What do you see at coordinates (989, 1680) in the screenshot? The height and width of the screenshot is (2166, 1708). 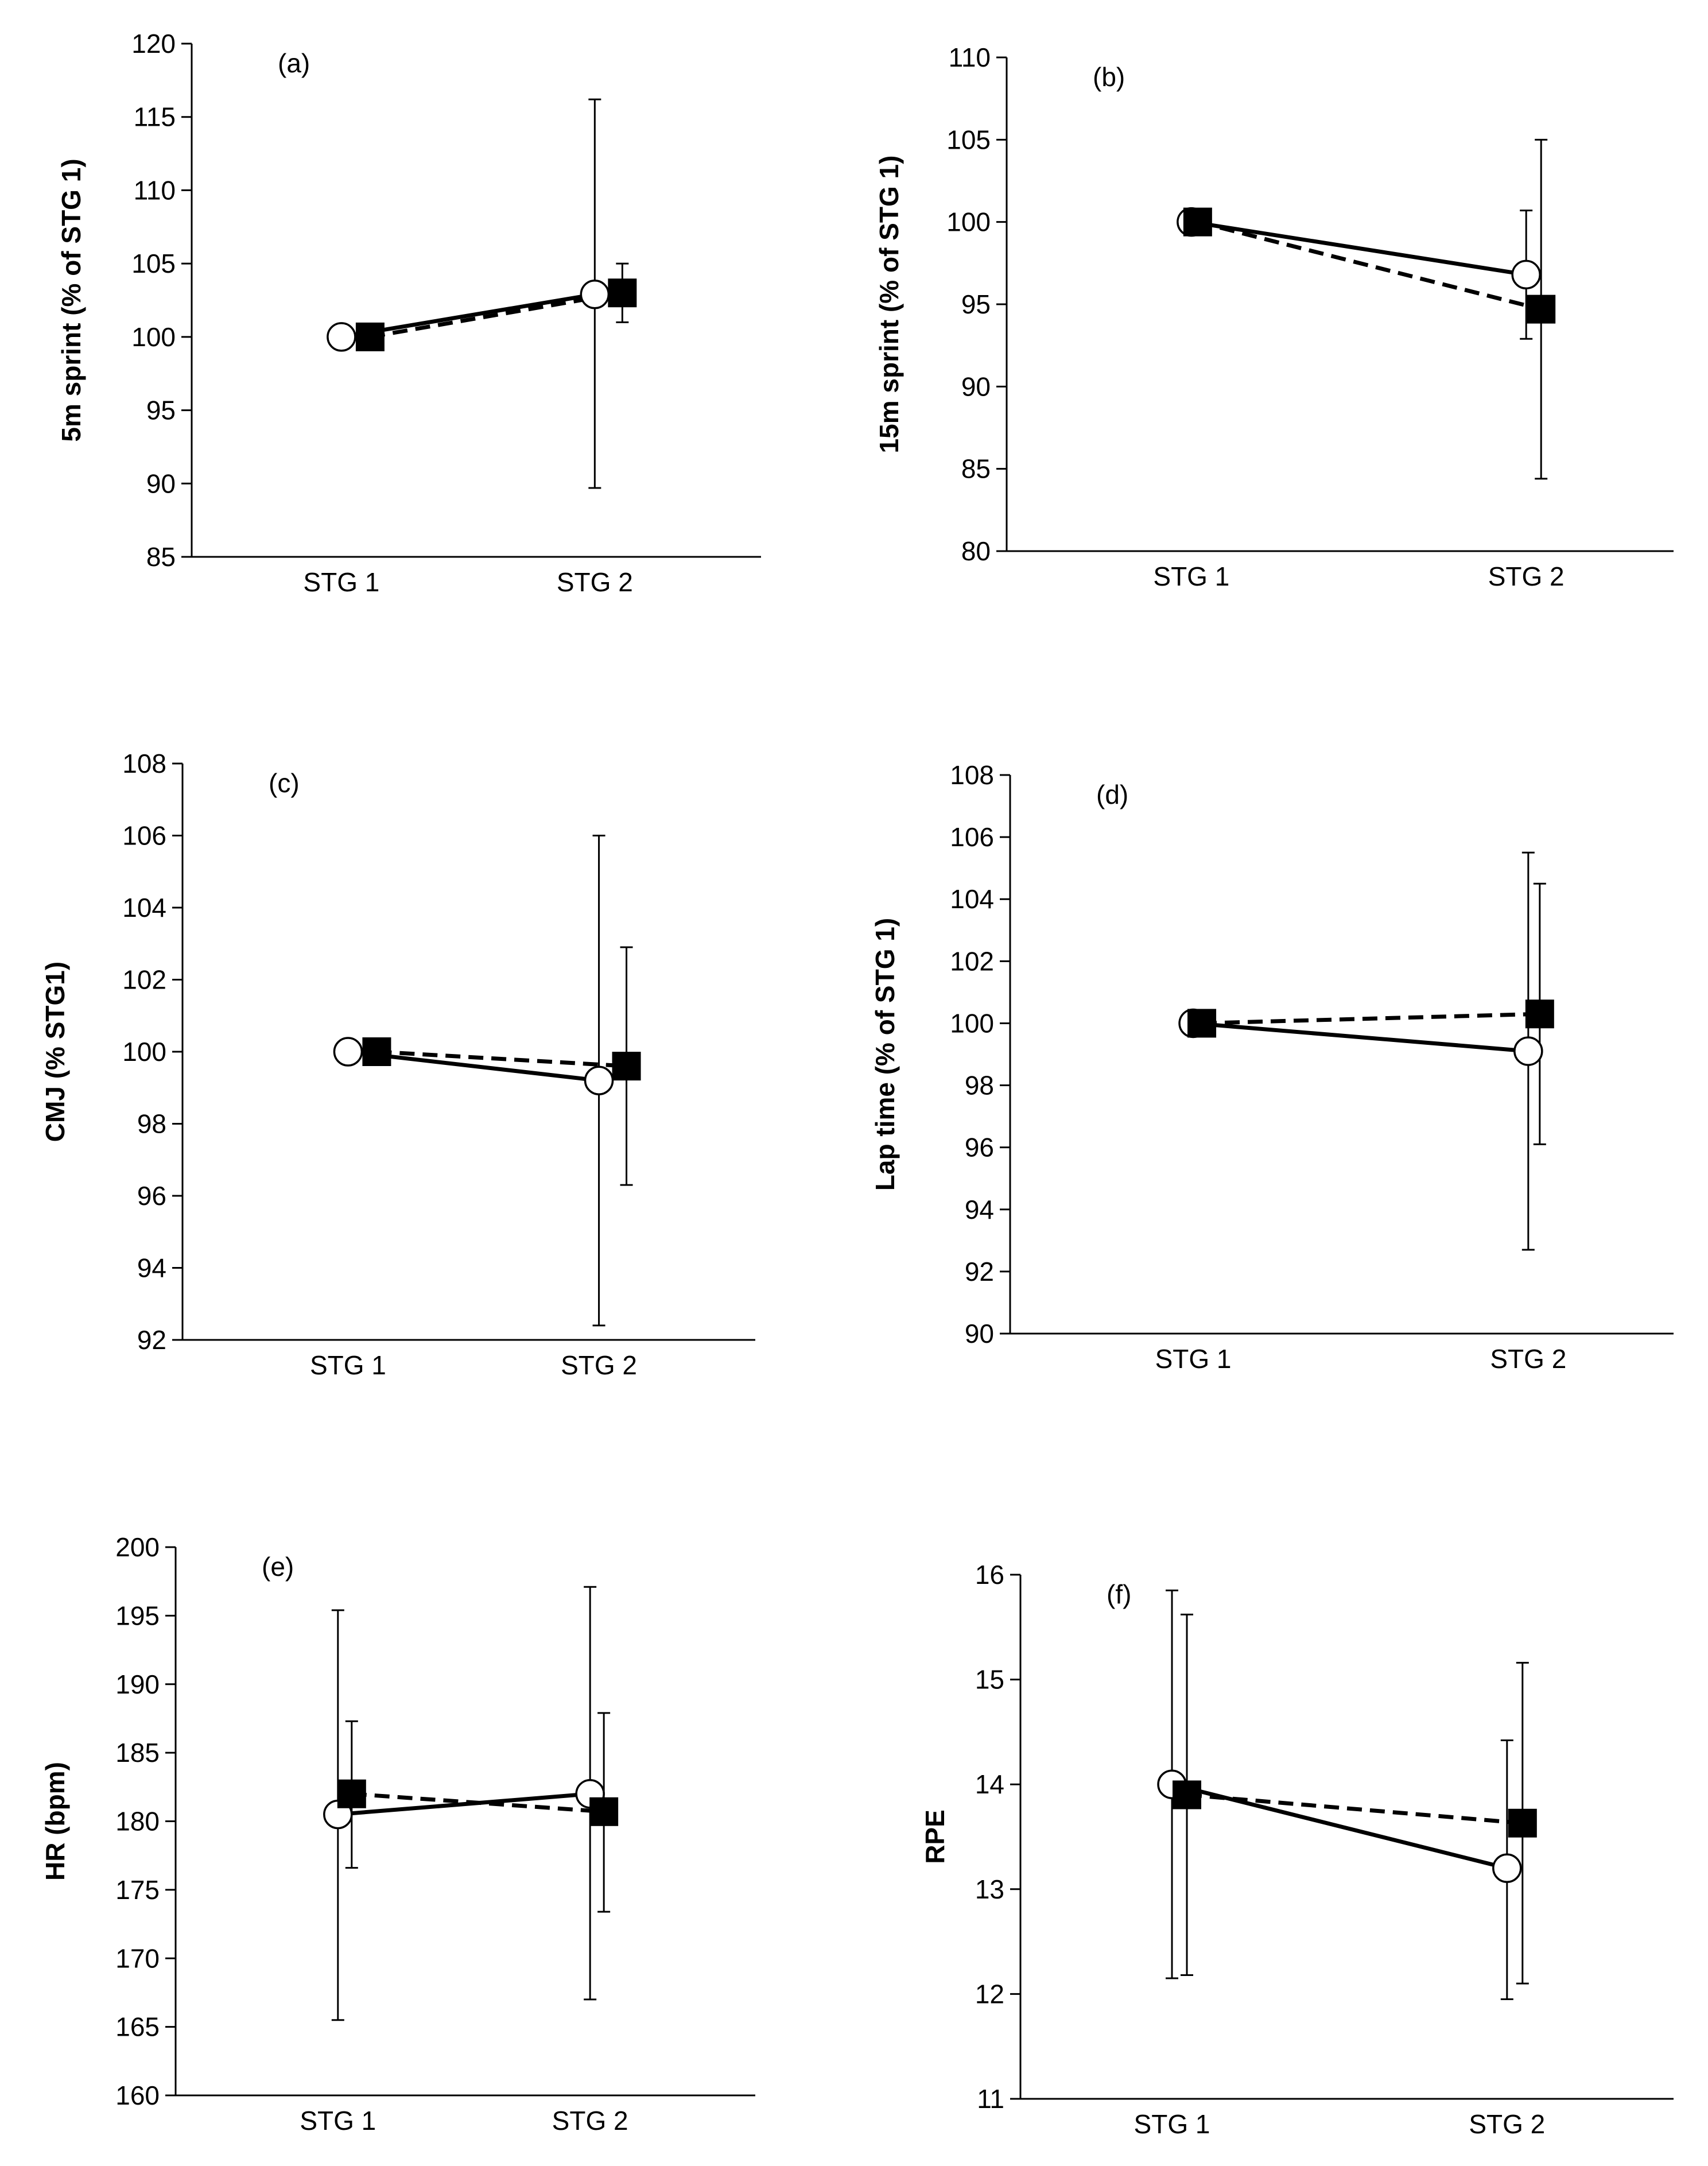 I see `y-tick-label: 15` at bounding box center [989, 1680].